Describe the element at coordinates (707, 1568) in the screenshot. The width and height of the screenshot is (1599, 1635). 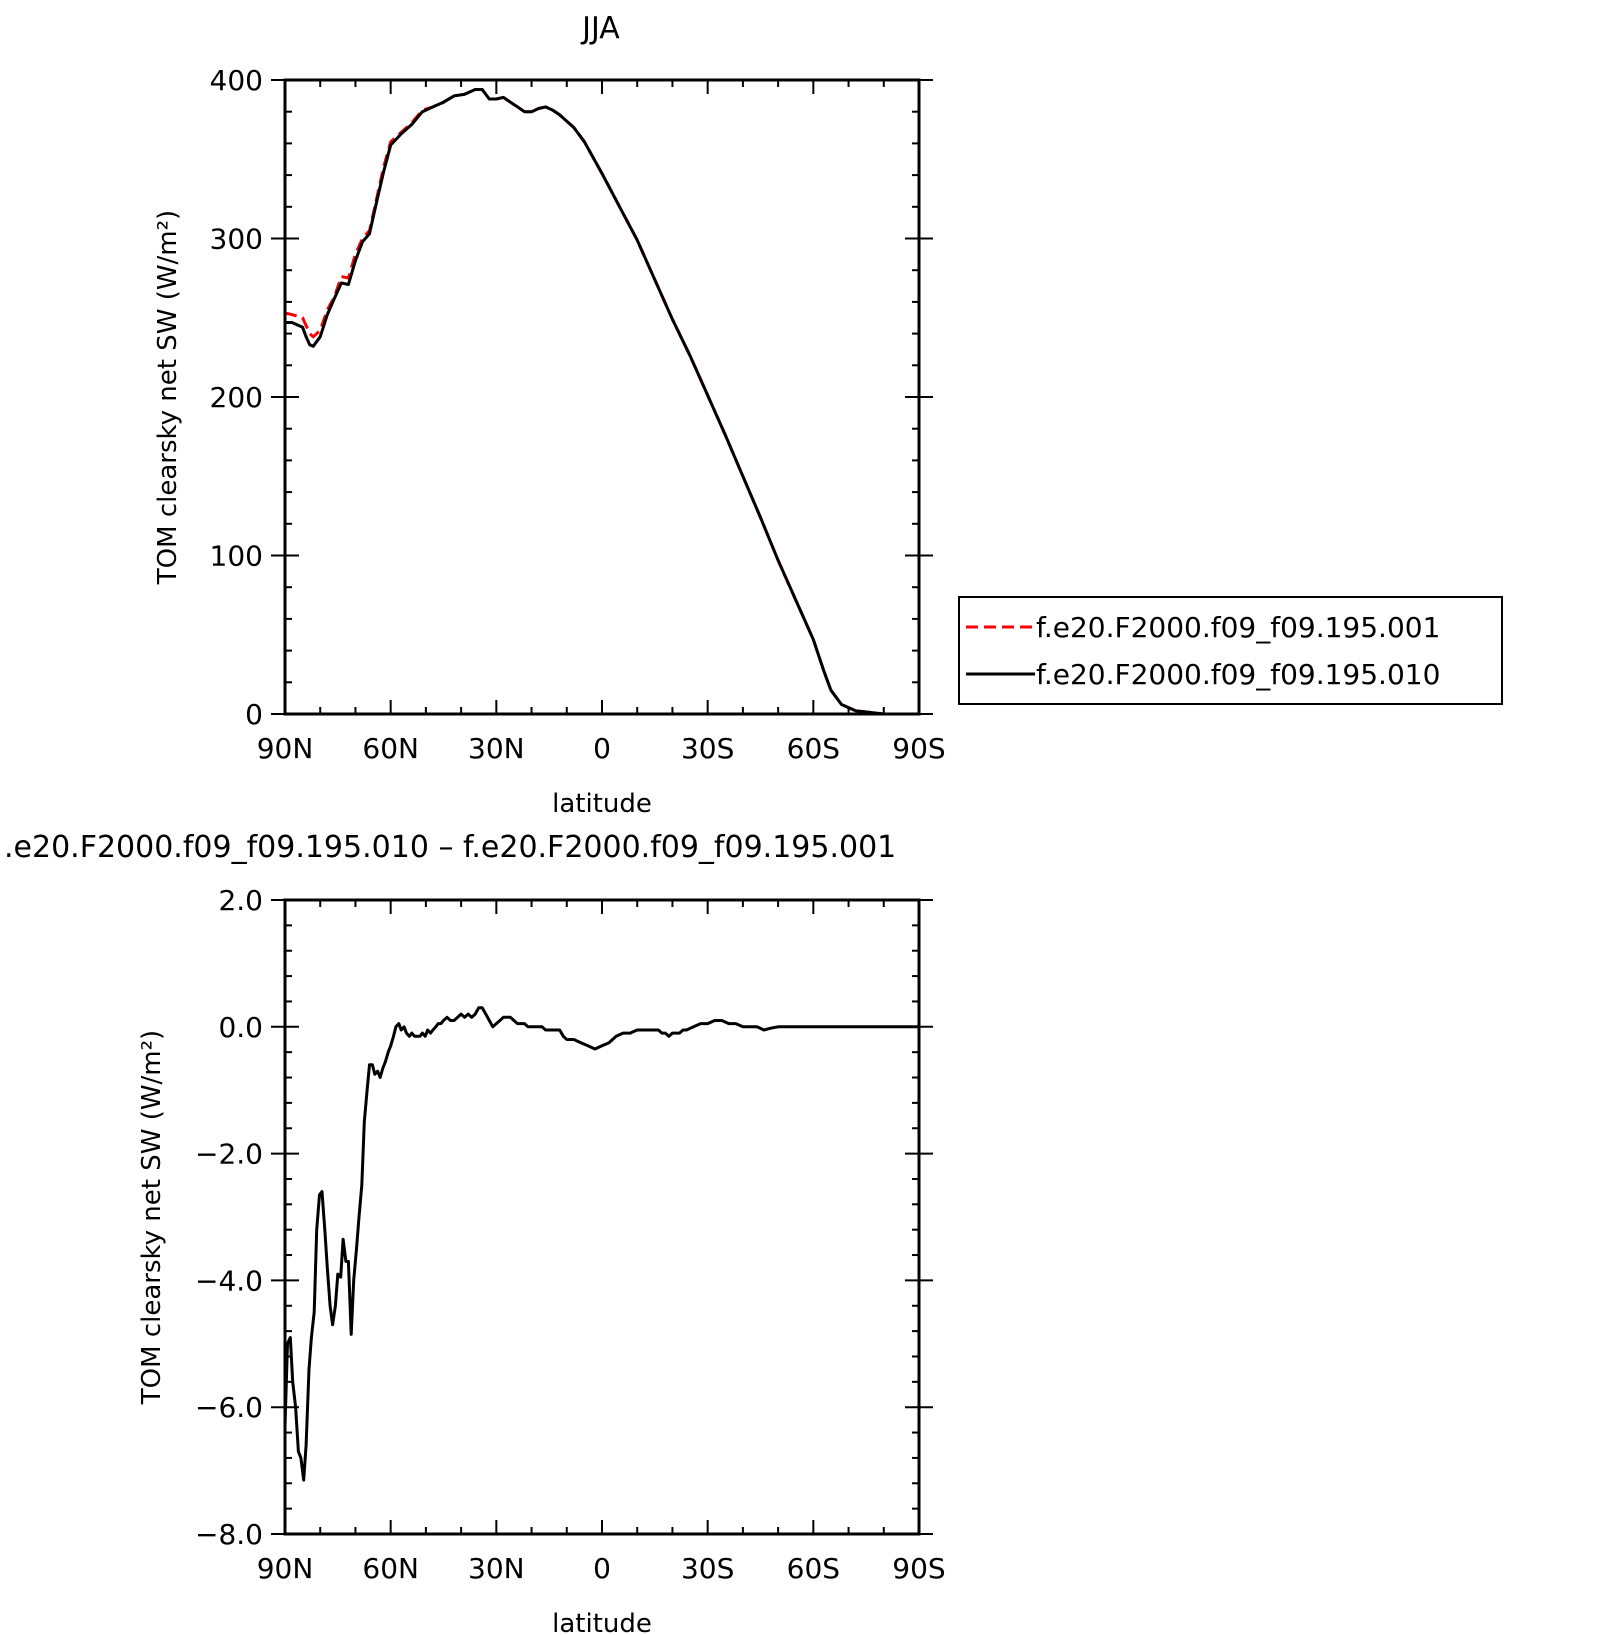
I see `bottom-x-tick-label: 30S` at that location.